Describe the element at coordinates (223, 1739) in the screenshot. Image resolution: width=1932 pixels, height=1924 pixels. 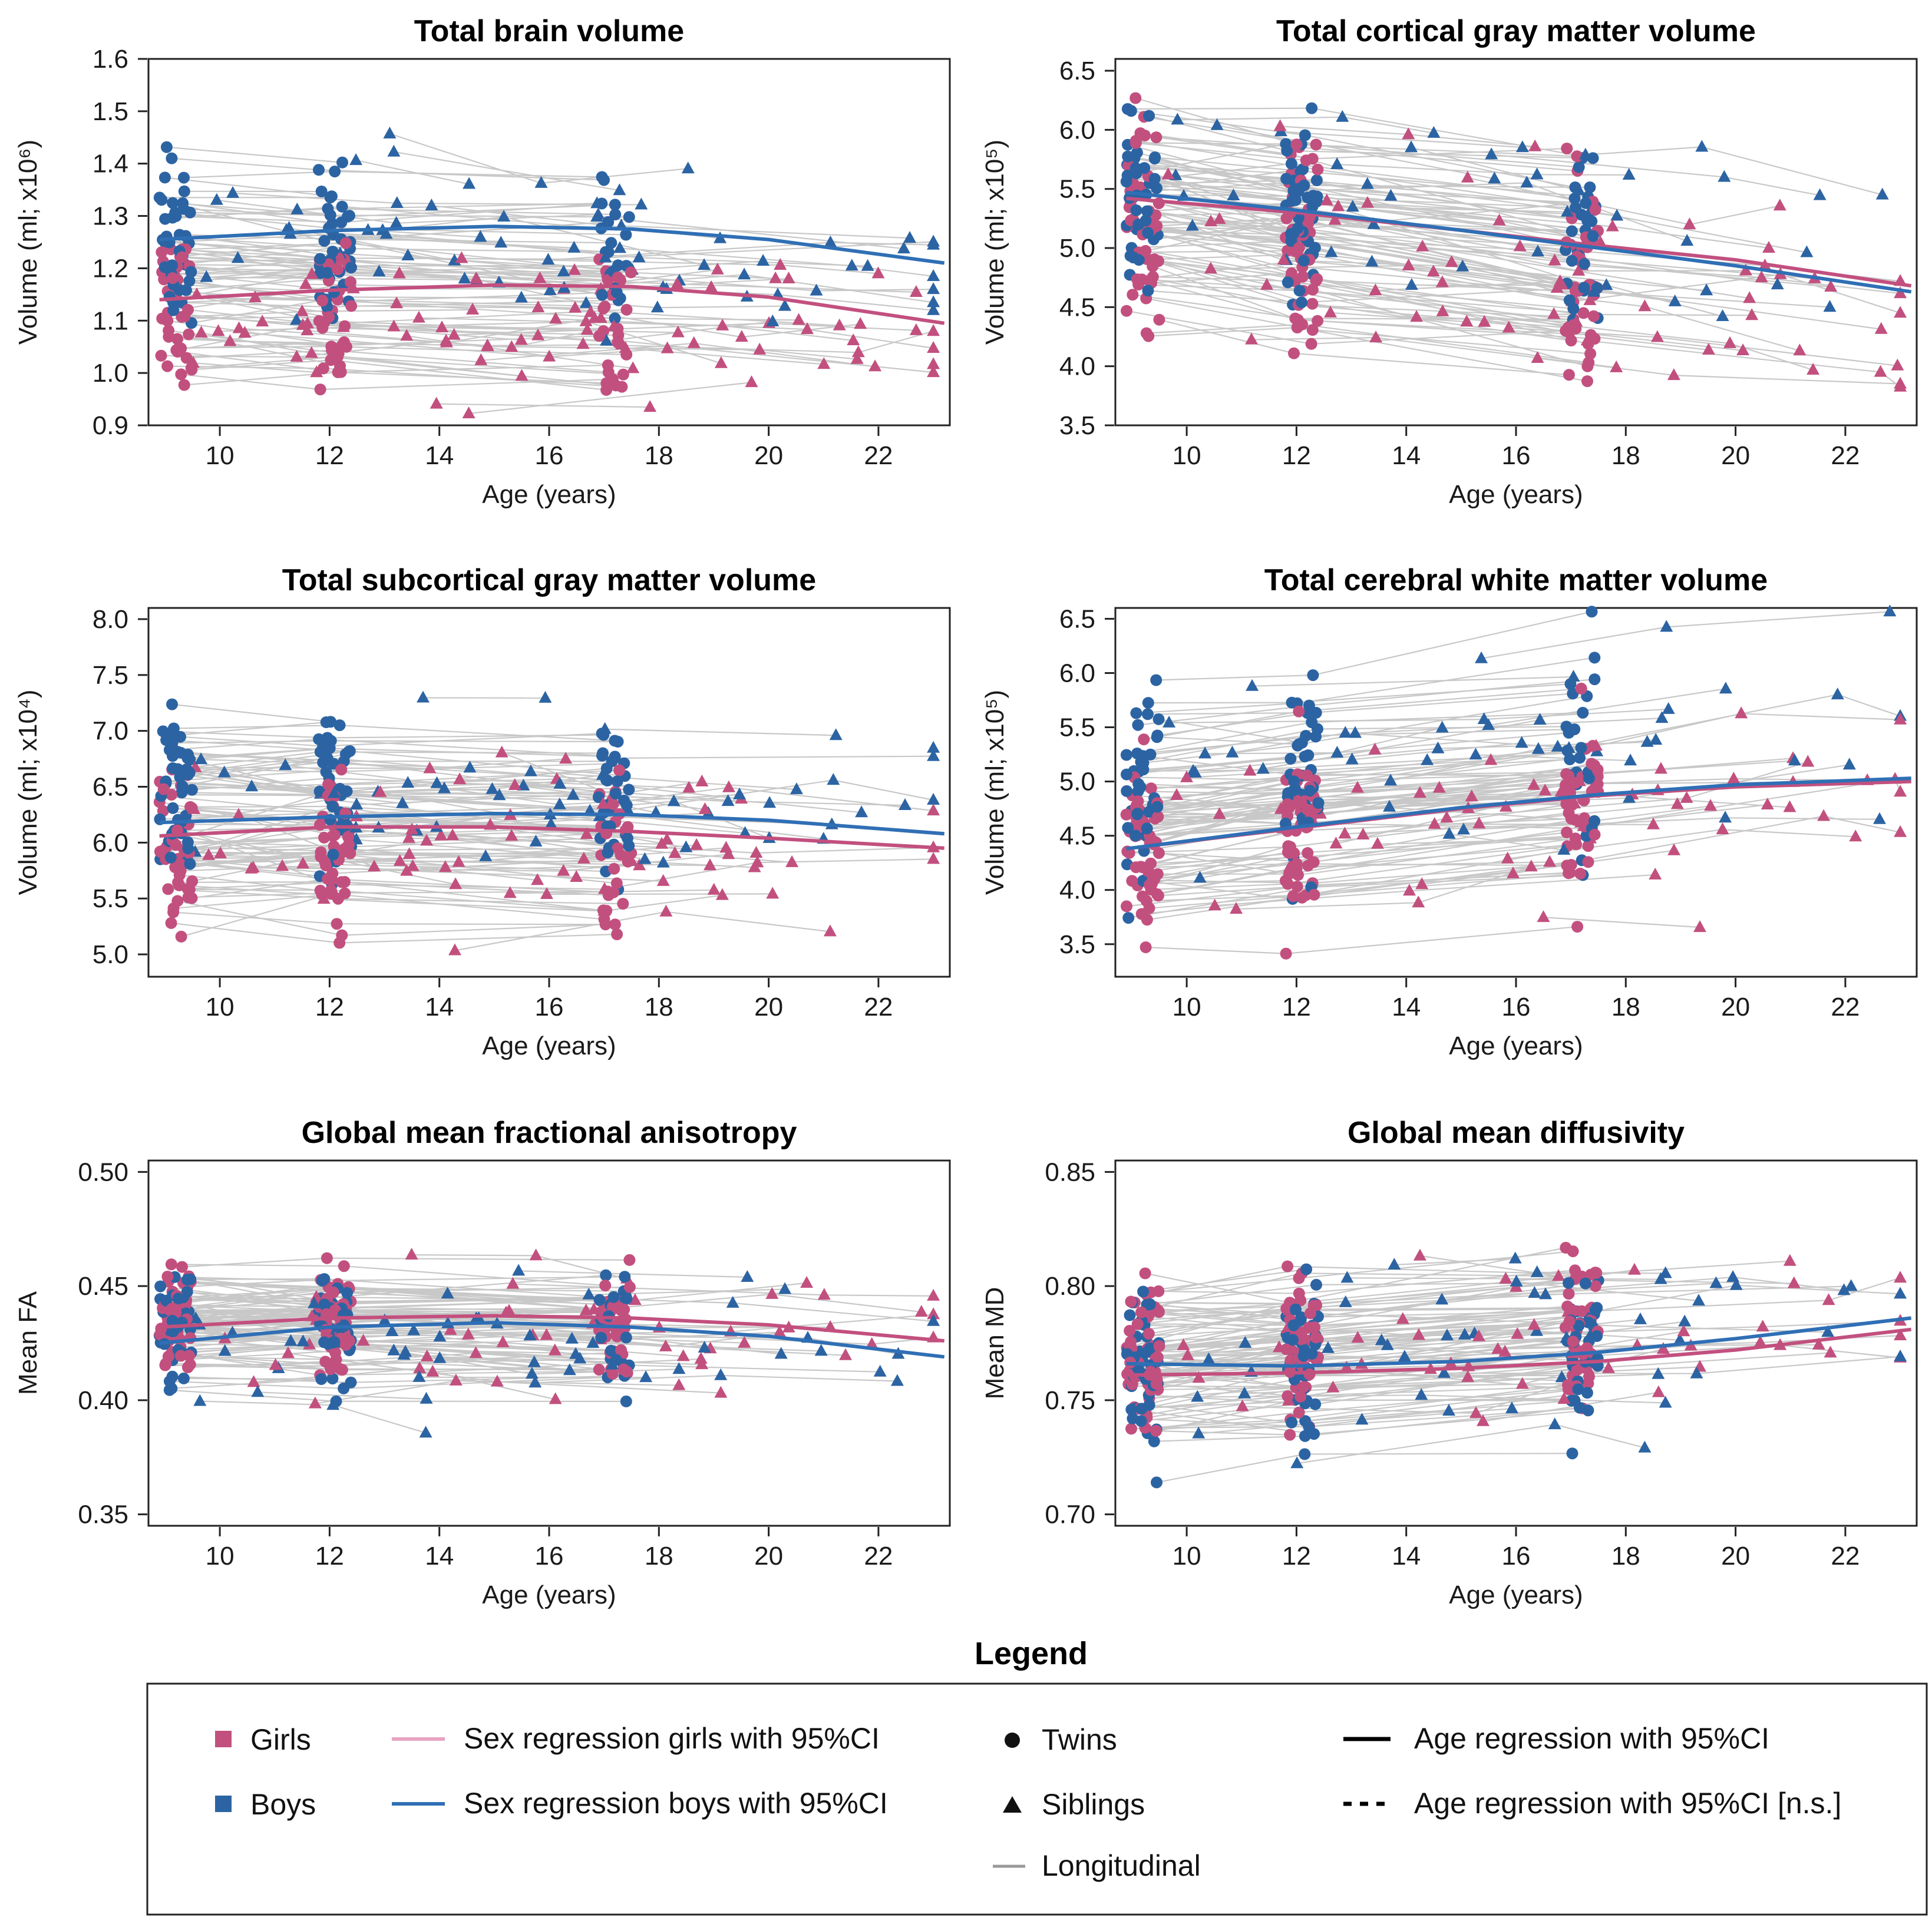
I see `girls-swatch` at that location.